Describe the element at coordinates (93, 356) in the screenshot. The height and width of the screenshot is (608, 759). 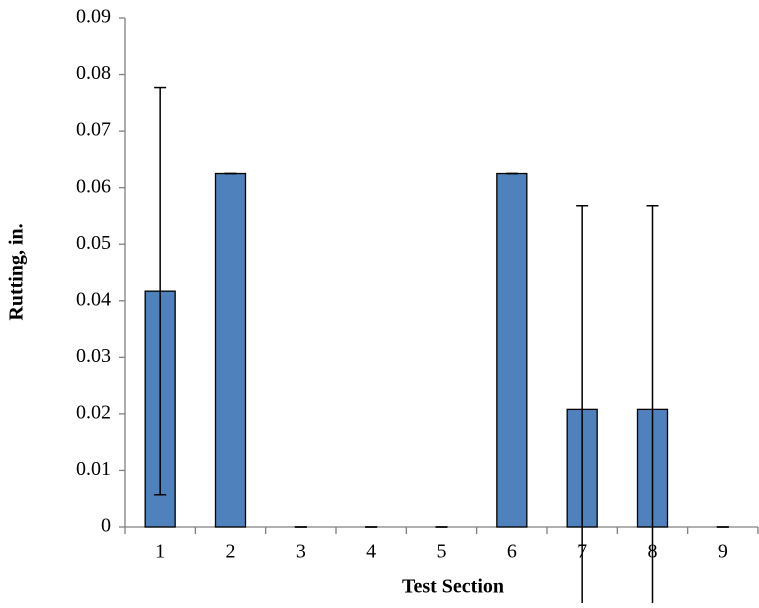
I see `y-tick-label: 0.03` at that location.